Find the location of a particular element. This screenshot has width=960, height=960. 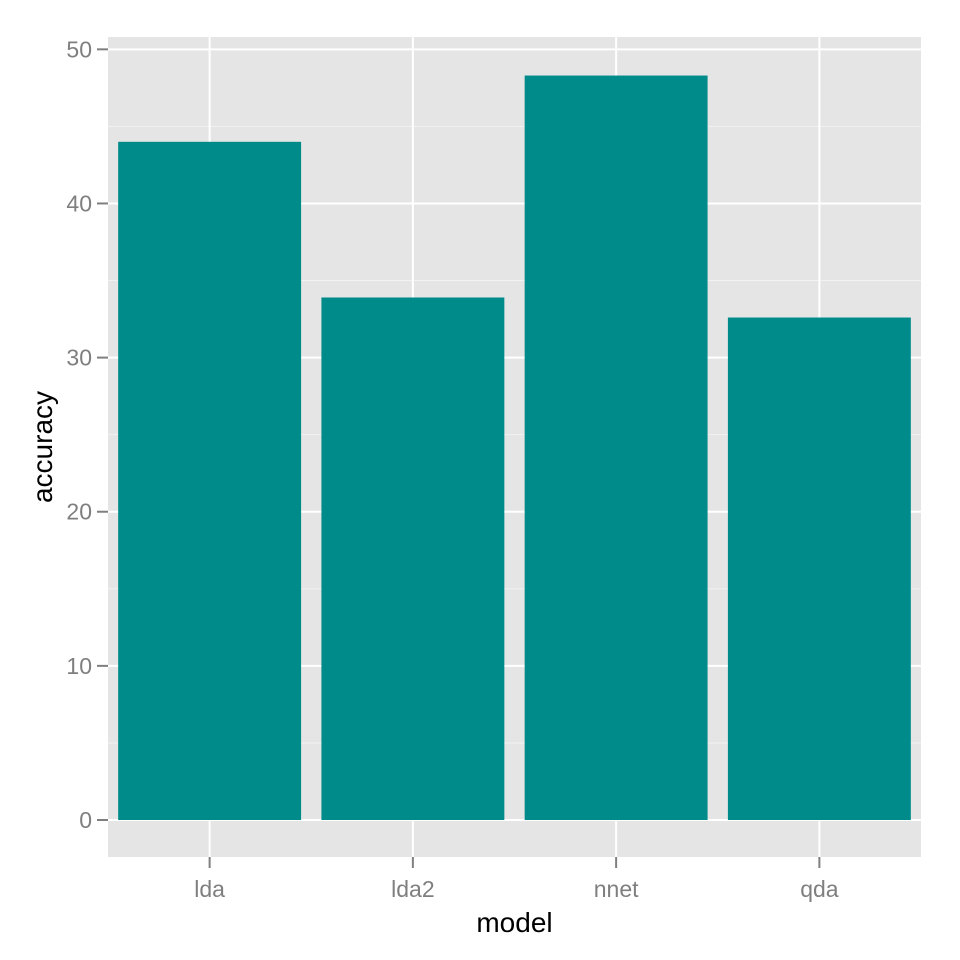

bar-qda is located at coordinates (819, 569).